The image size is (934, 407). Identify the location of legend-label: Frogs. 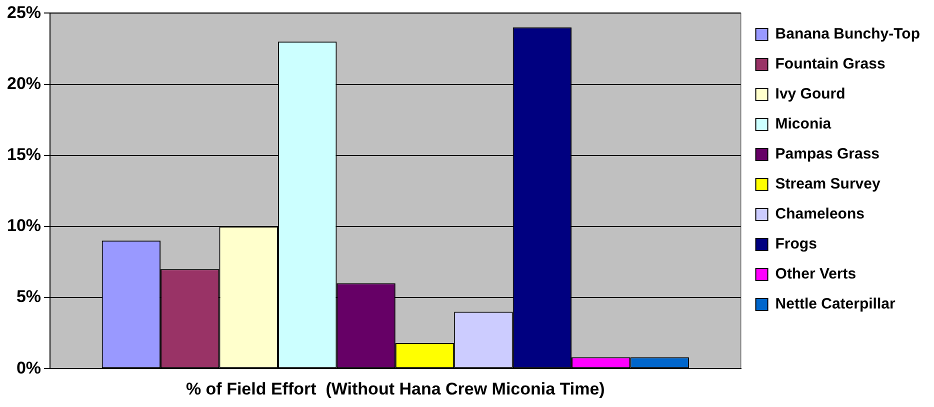
(796, 244).